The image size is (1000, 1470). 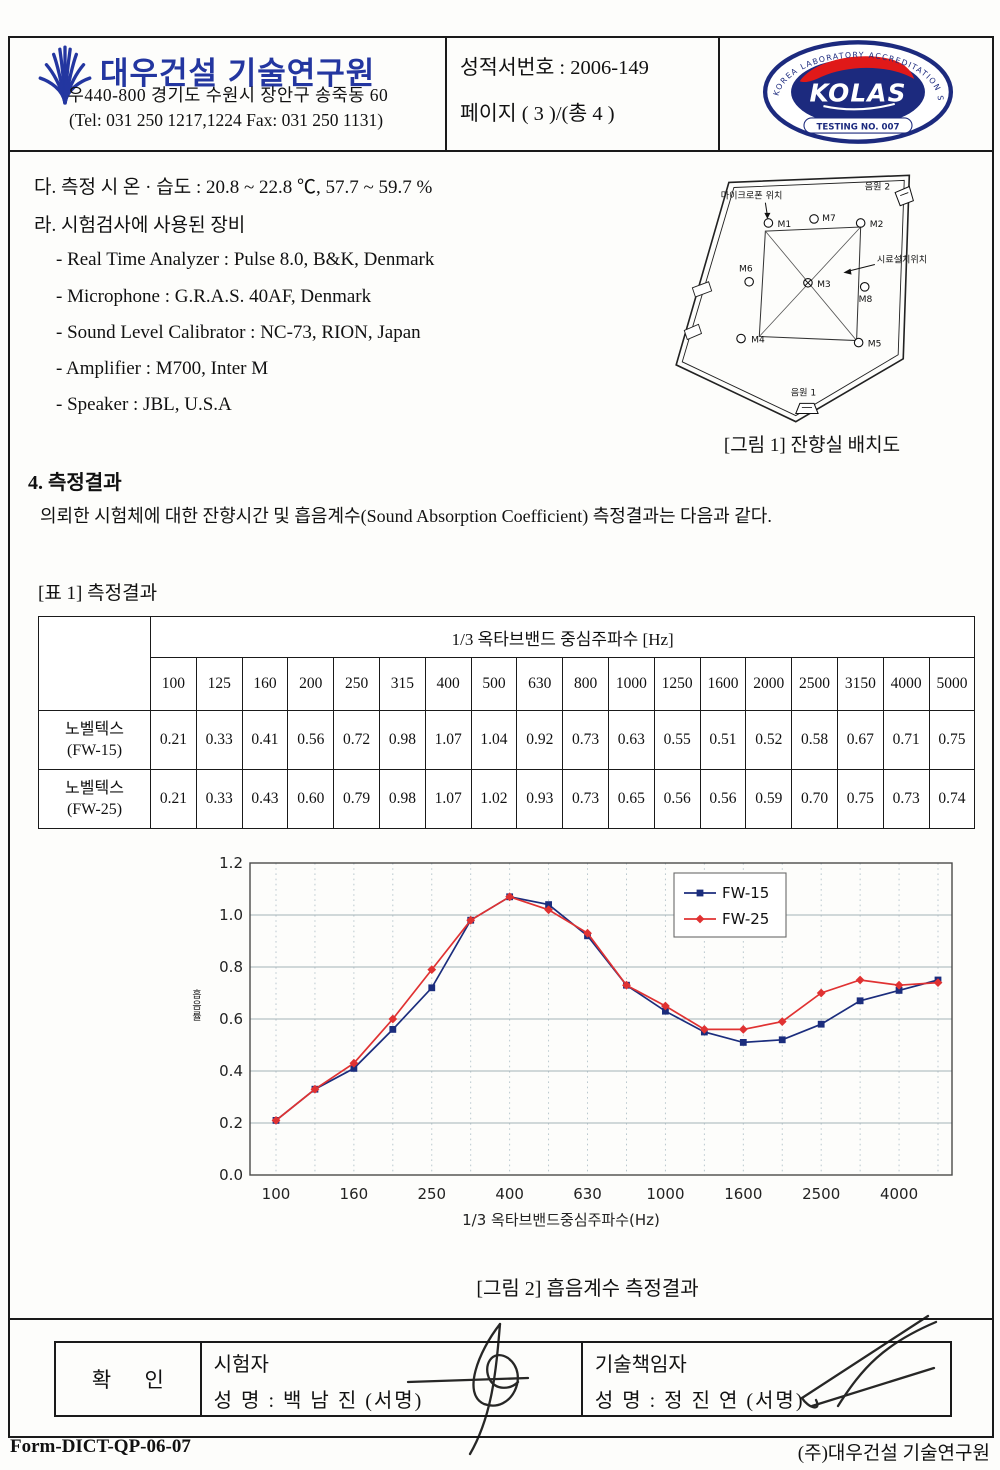 I want to click on freq-header-cell: 250, so click(x=356, y=684).